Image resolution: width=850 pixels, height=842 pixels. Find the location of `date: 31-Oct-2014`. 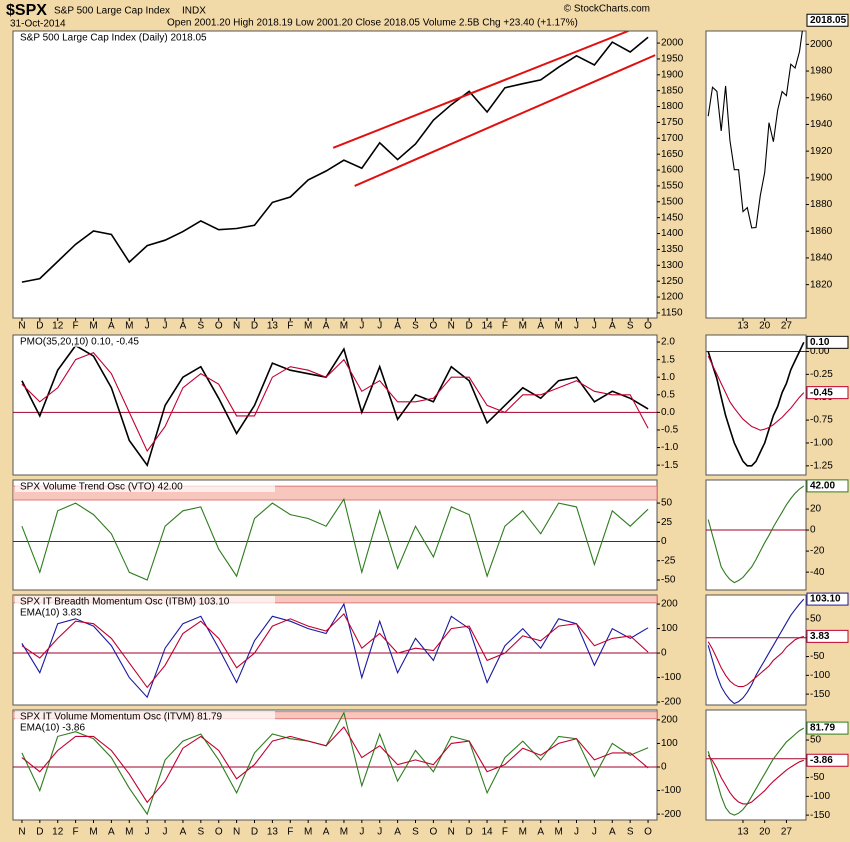

date: 31-Oct-2014 is located at coordinates (38, 24).